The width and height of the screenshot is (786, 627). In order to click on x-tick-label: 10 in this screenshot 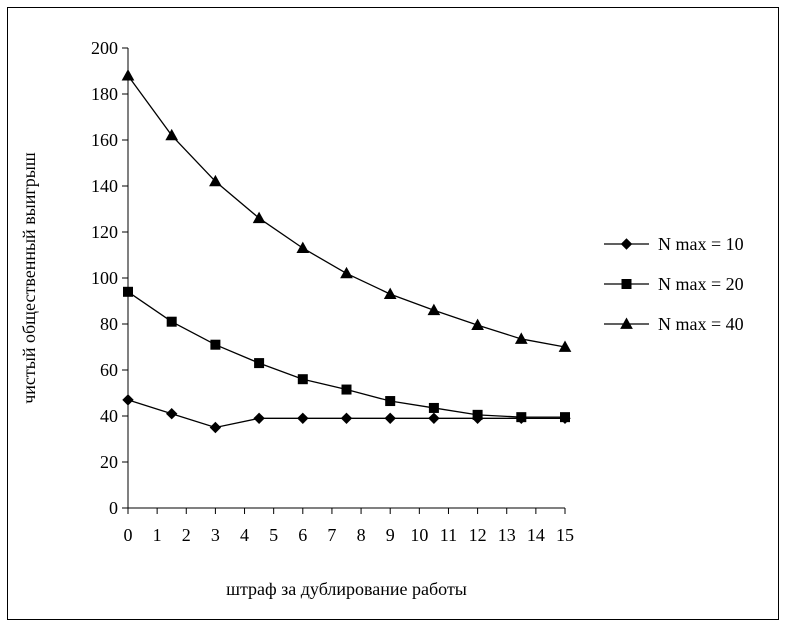, I will do `click(419, 535)`.